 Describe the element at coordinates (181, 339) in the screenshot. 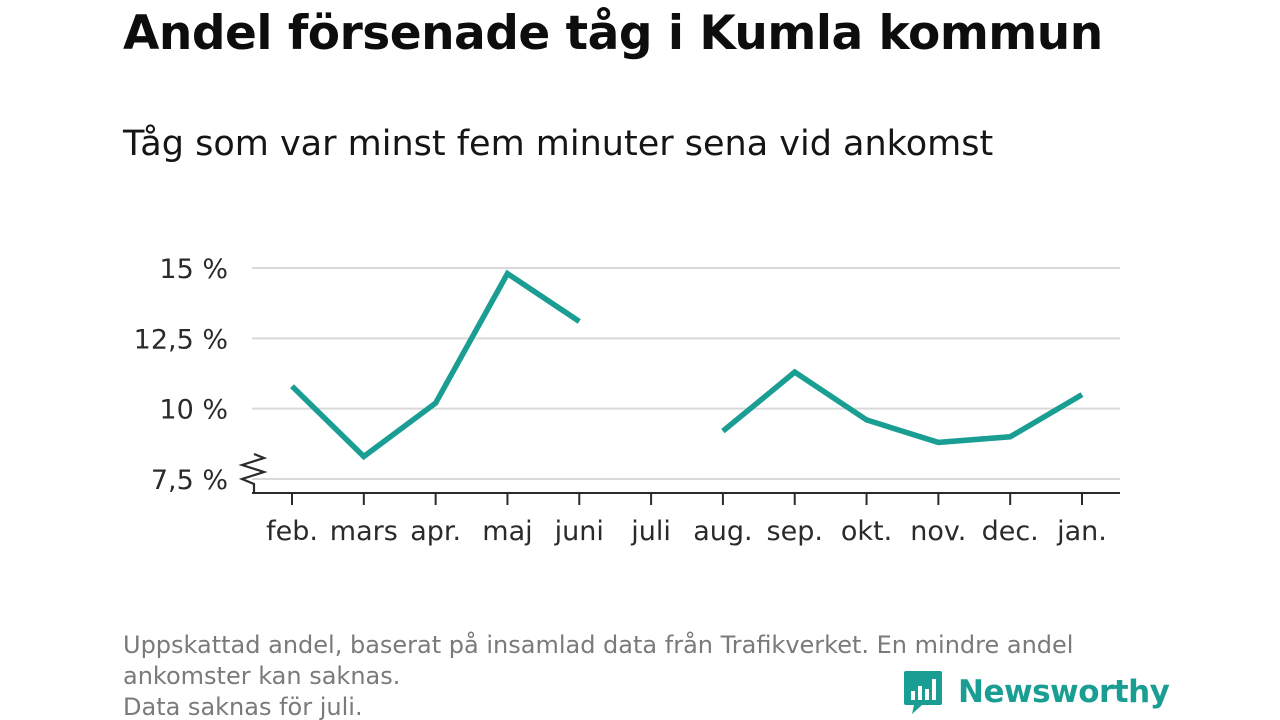

I see `y-tick-label: 12,5 %` at that location.